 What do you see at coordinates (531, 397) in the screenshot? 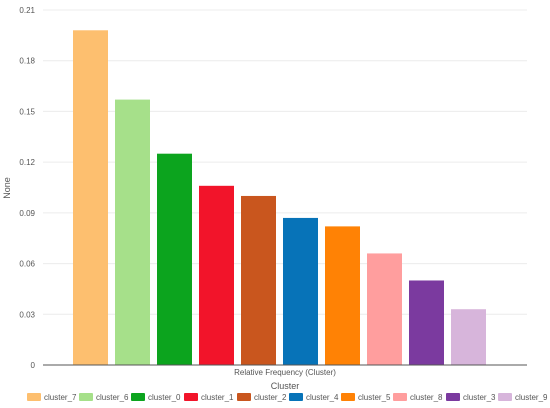
I see `legend-label: cluster_9` at bounding box center [531, 397].